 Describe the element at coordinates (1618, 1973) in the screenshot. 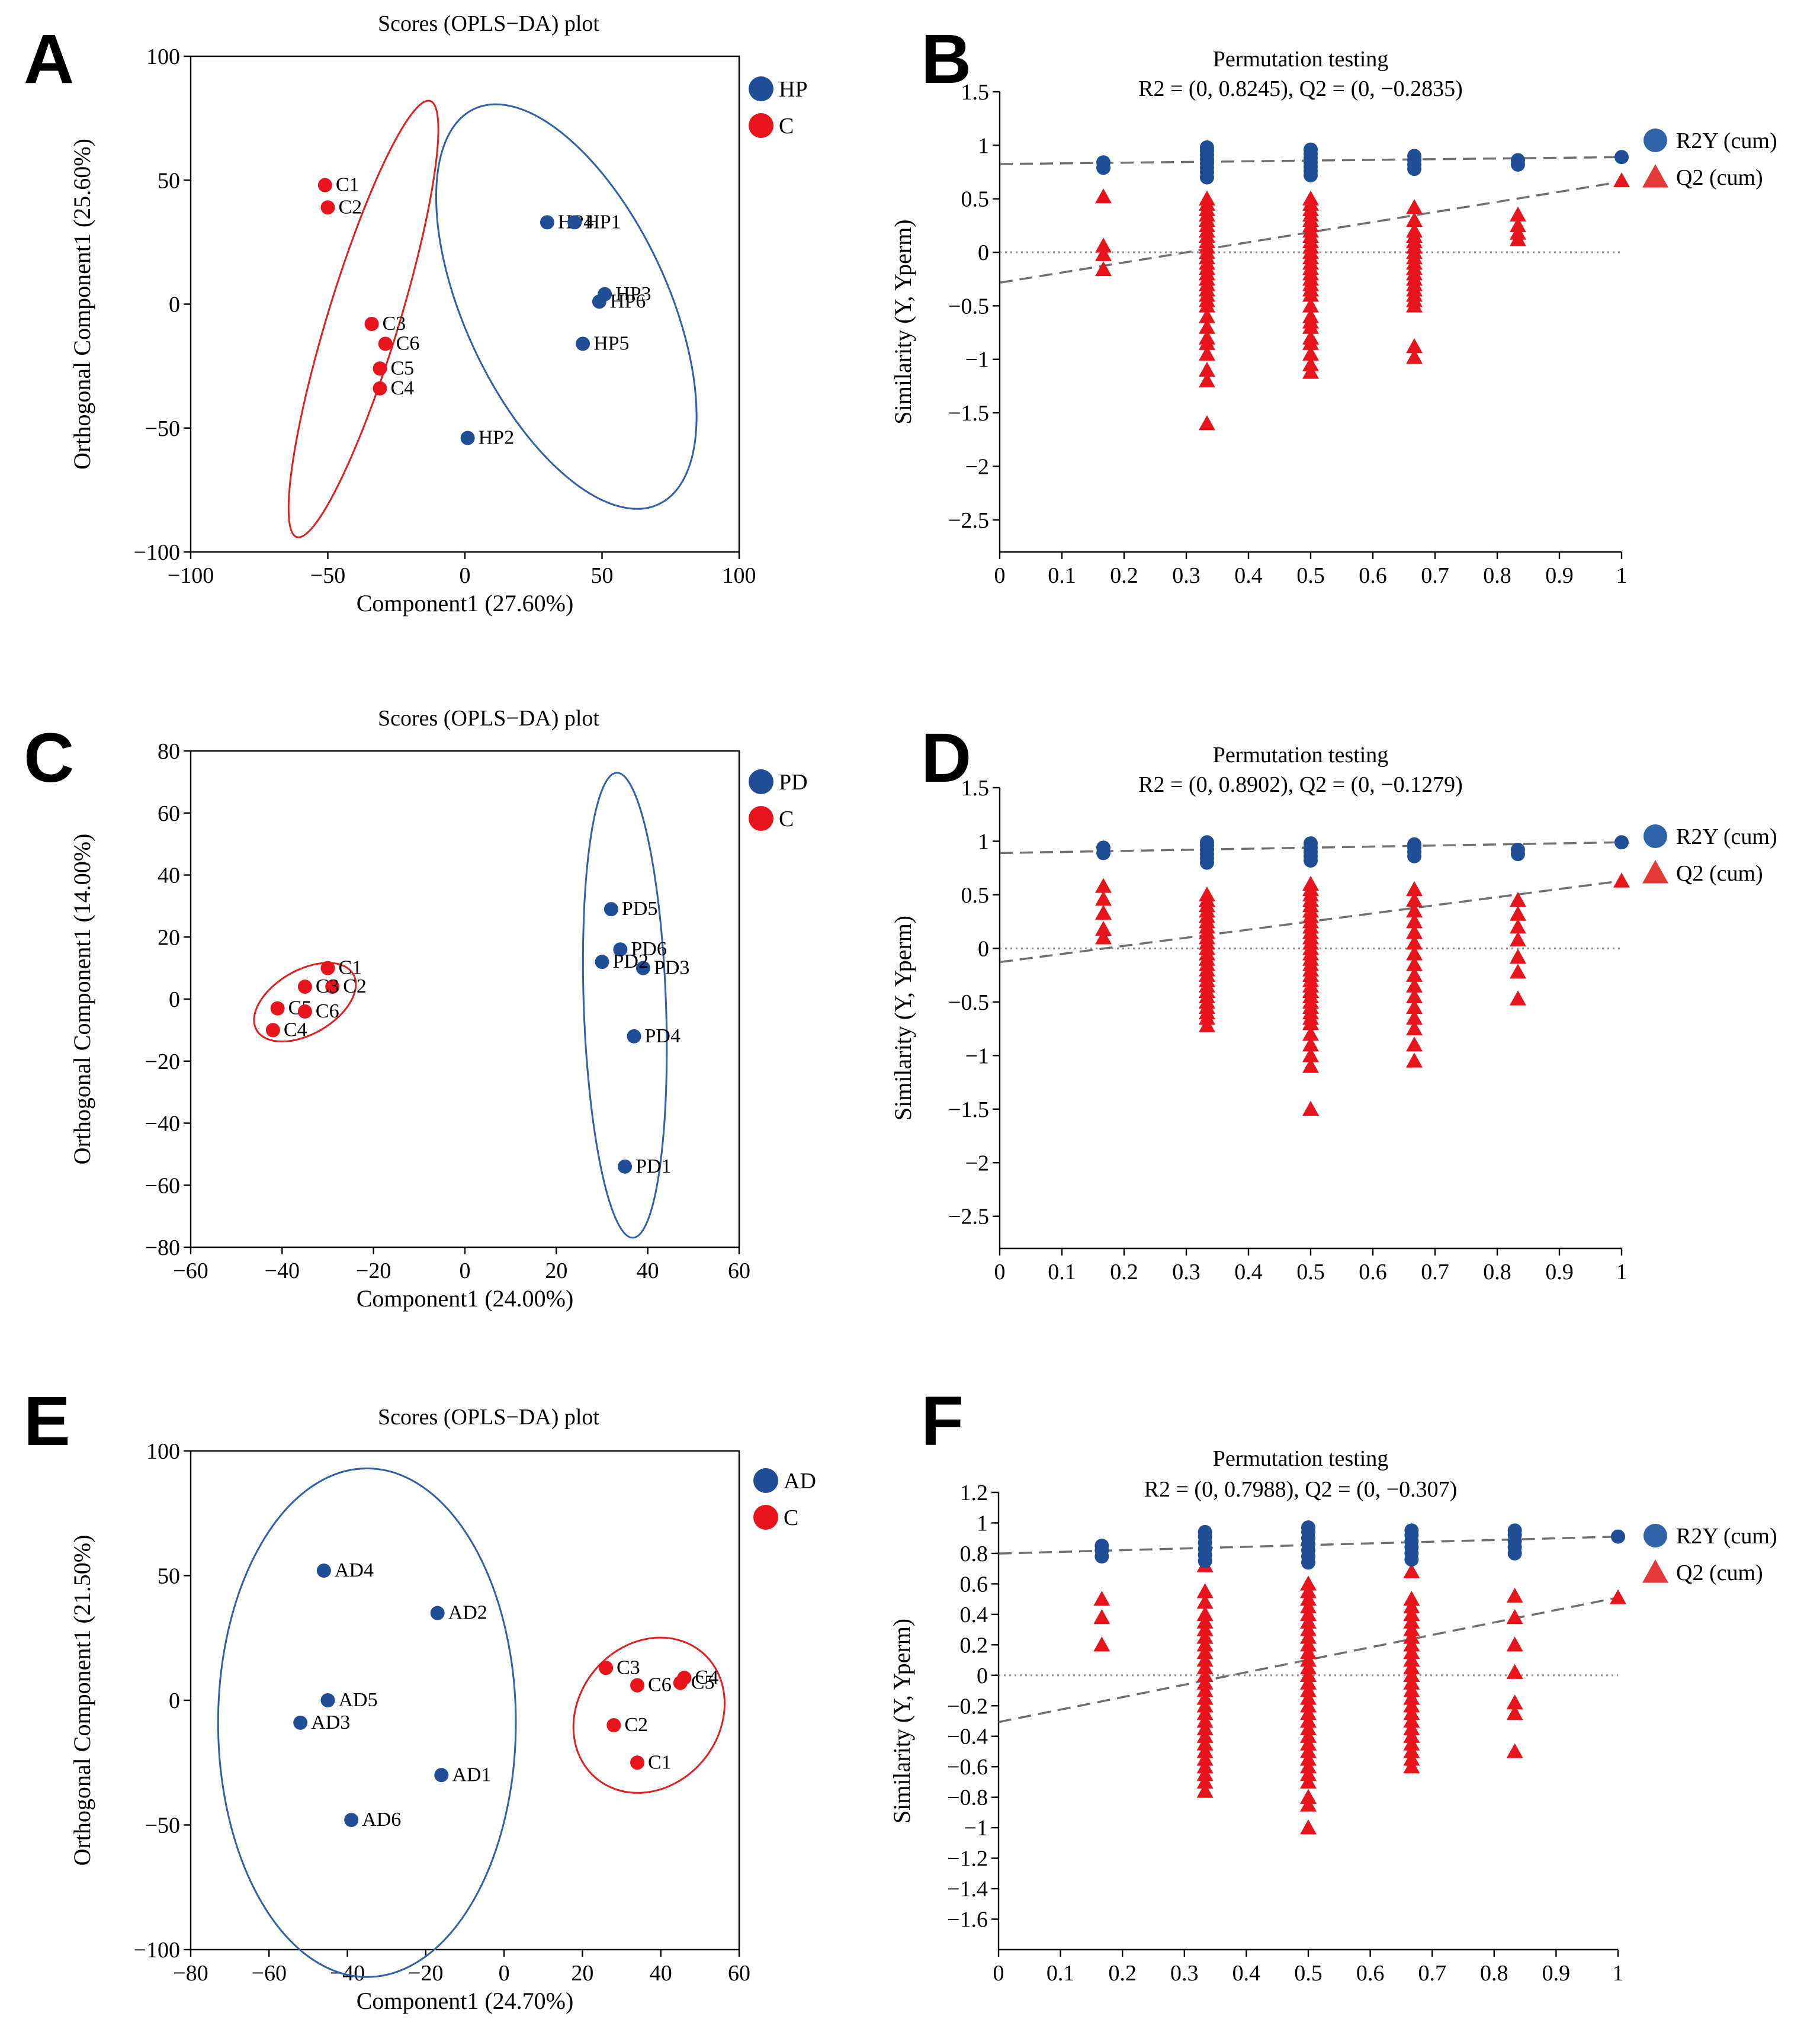

I see `x-tick-label: 1` at that location.